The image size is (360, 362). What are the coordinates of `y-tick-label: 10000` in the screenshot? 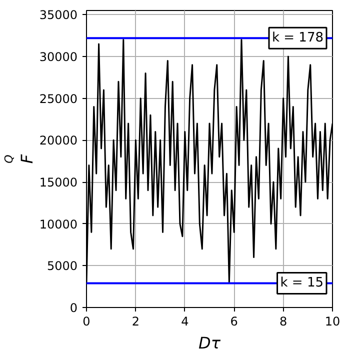 It's located at (58, 224).